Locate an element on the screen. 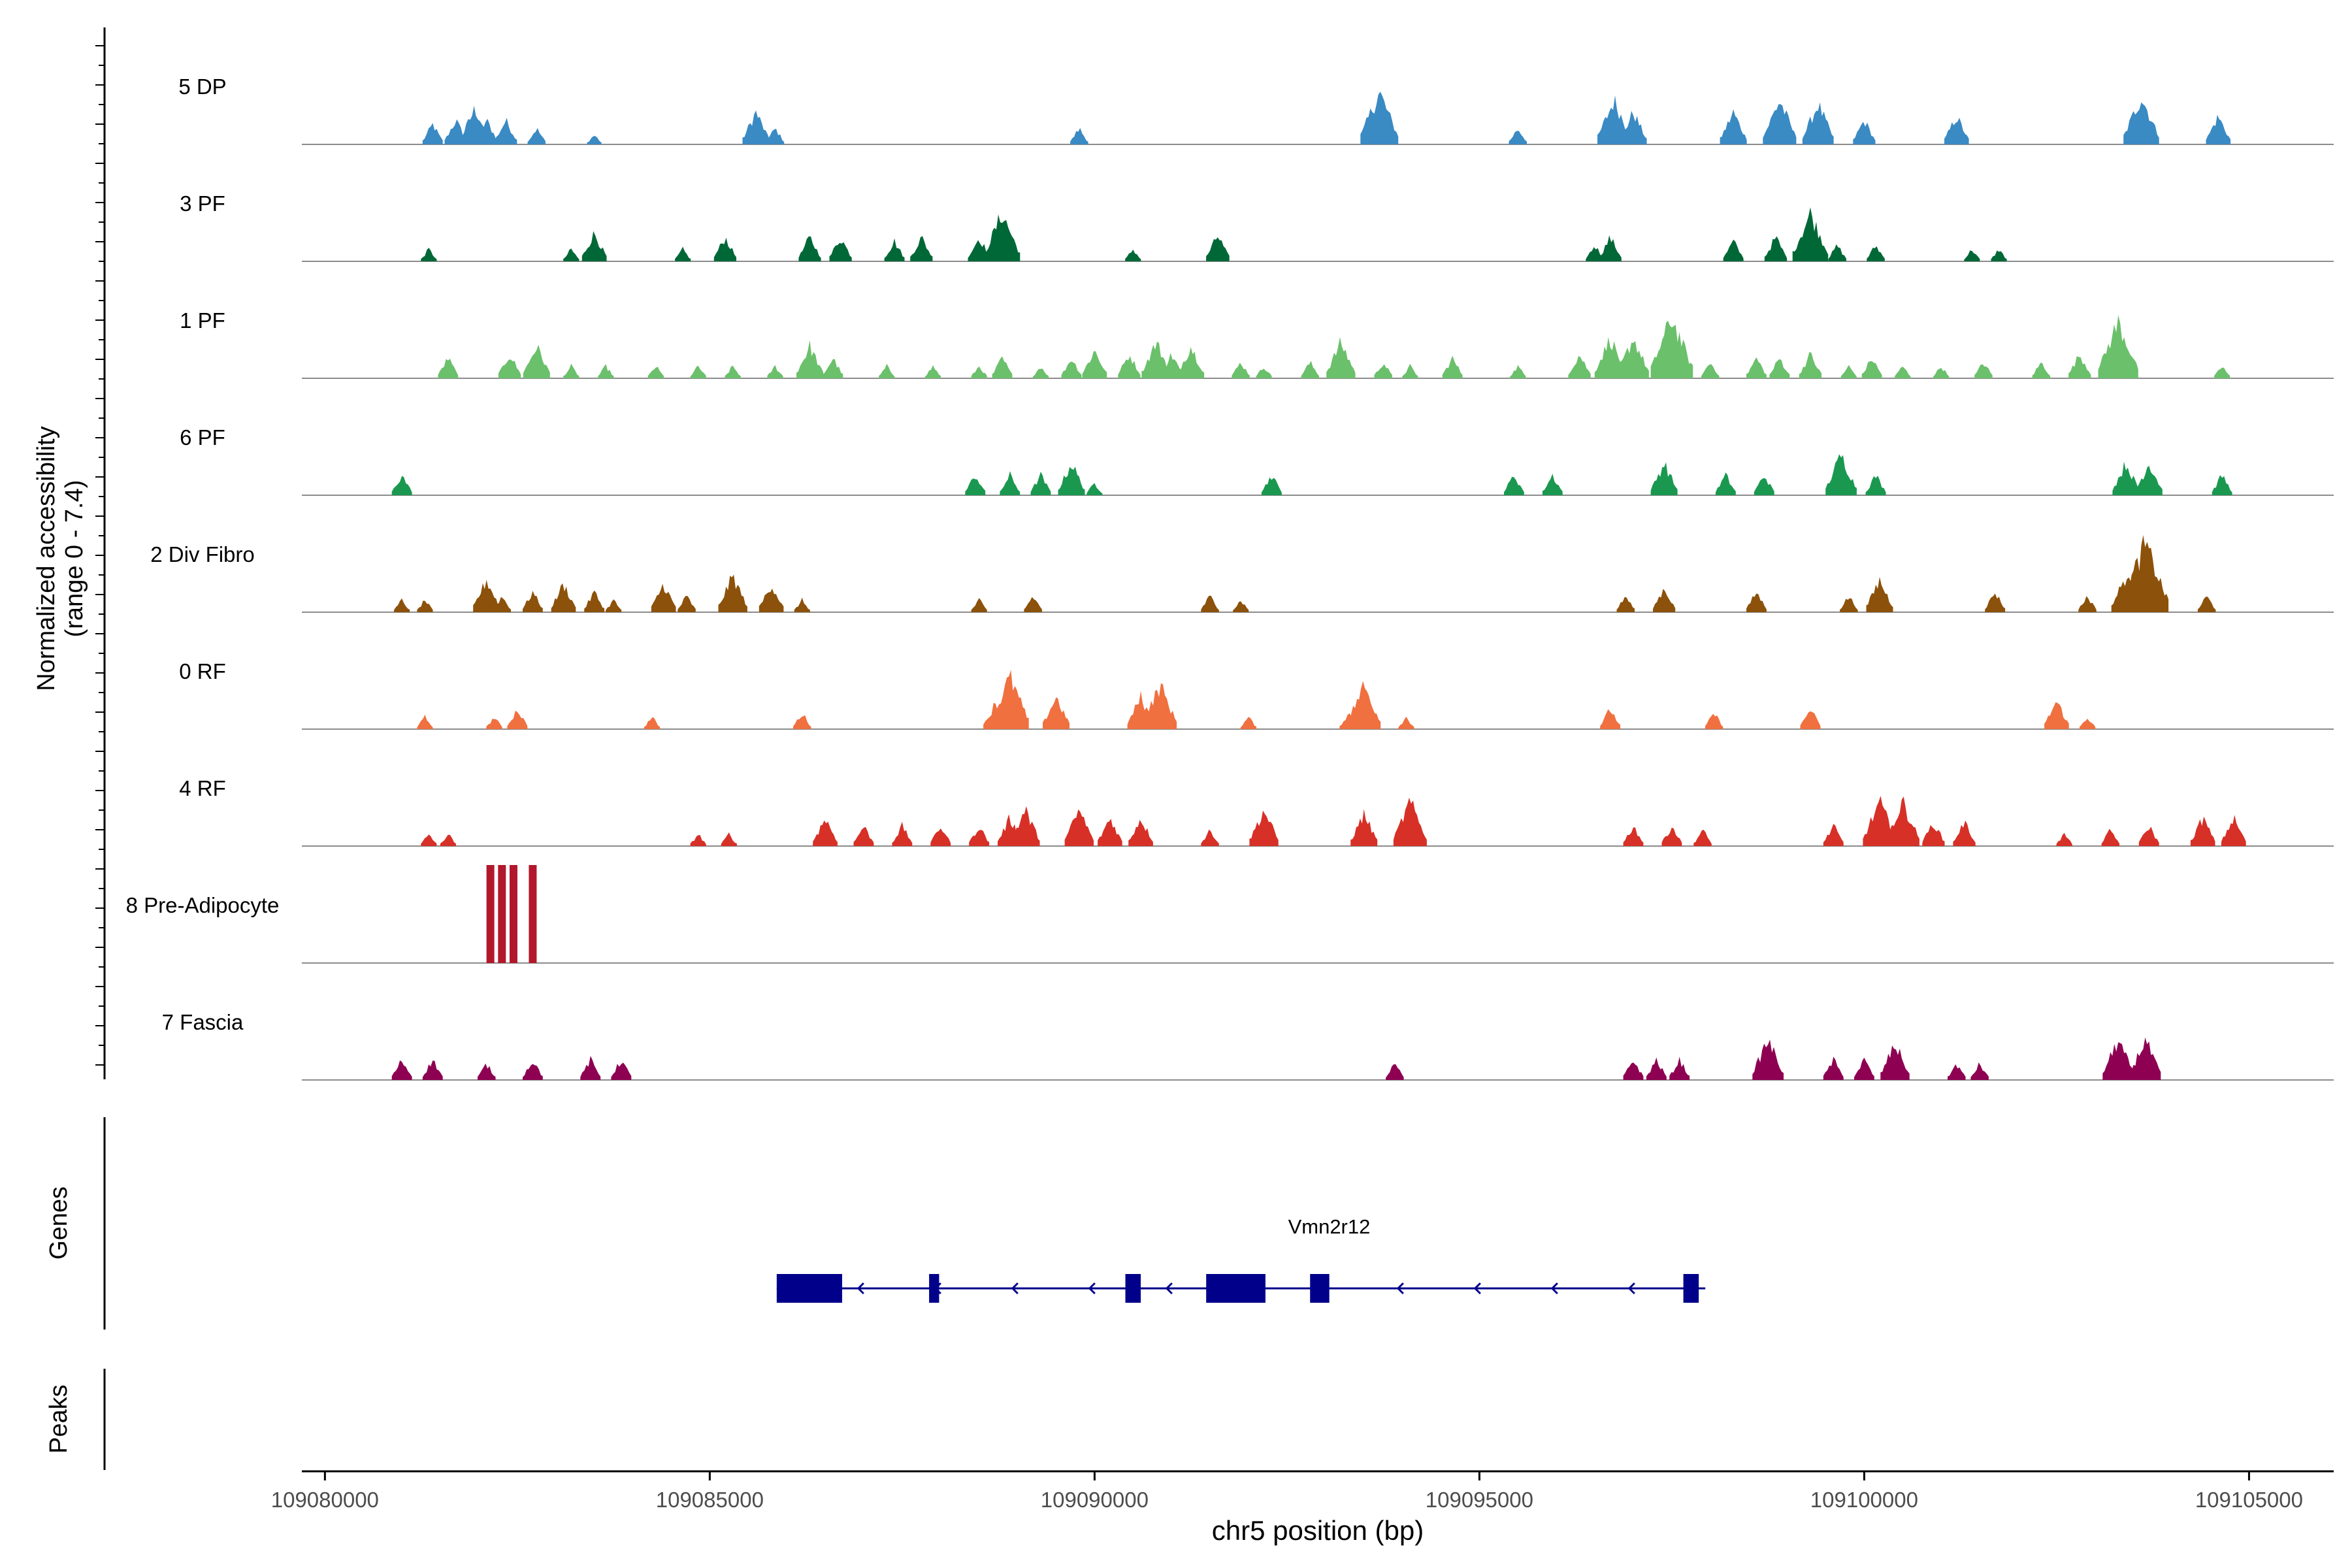 This screenshot has height=1568, width=2352. x-tick-label: 109080000 is located at coordinates (325, 1500).